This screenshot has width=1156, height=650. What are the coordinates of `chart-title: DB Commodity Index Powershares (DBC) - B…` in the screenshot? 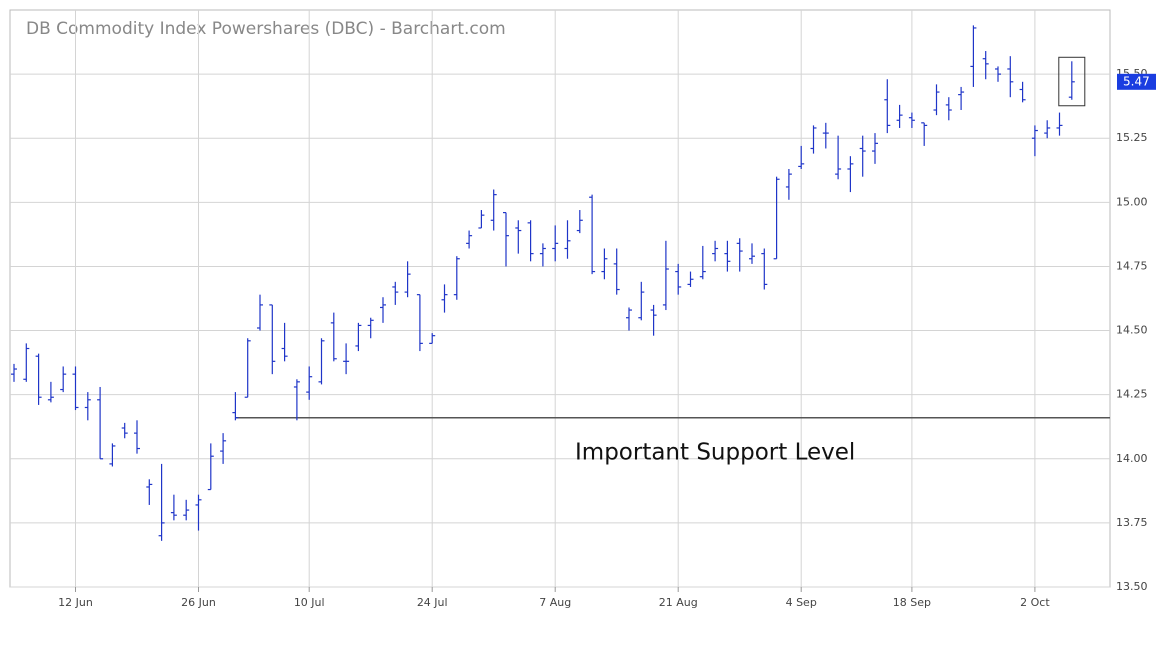 It's located at (266, 29).